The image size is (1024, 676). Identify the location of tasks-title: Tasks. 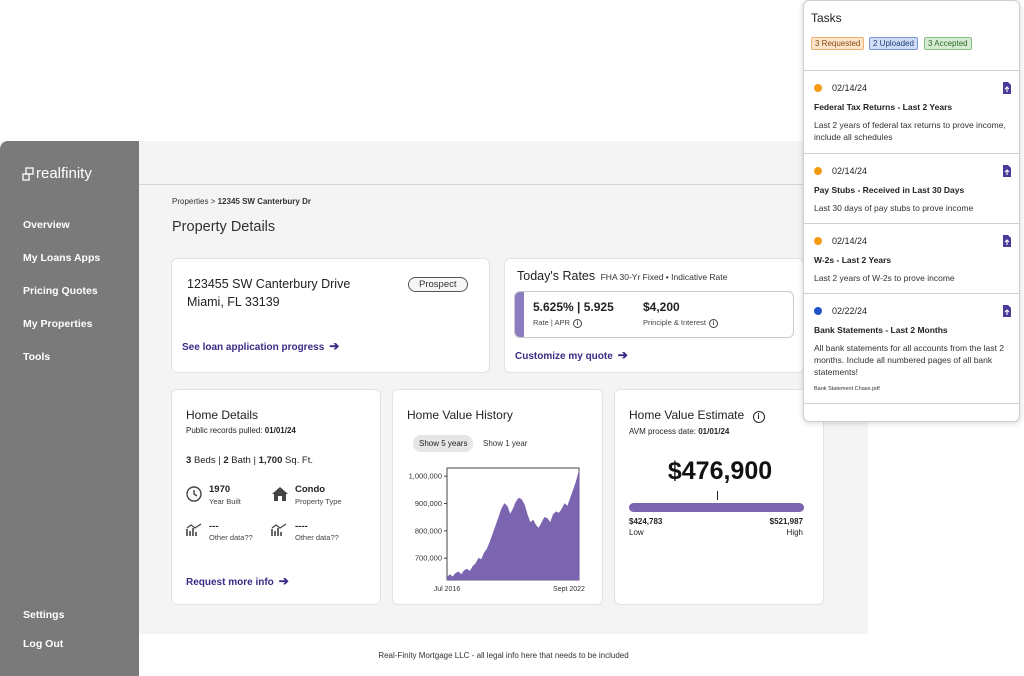
(826, 18).